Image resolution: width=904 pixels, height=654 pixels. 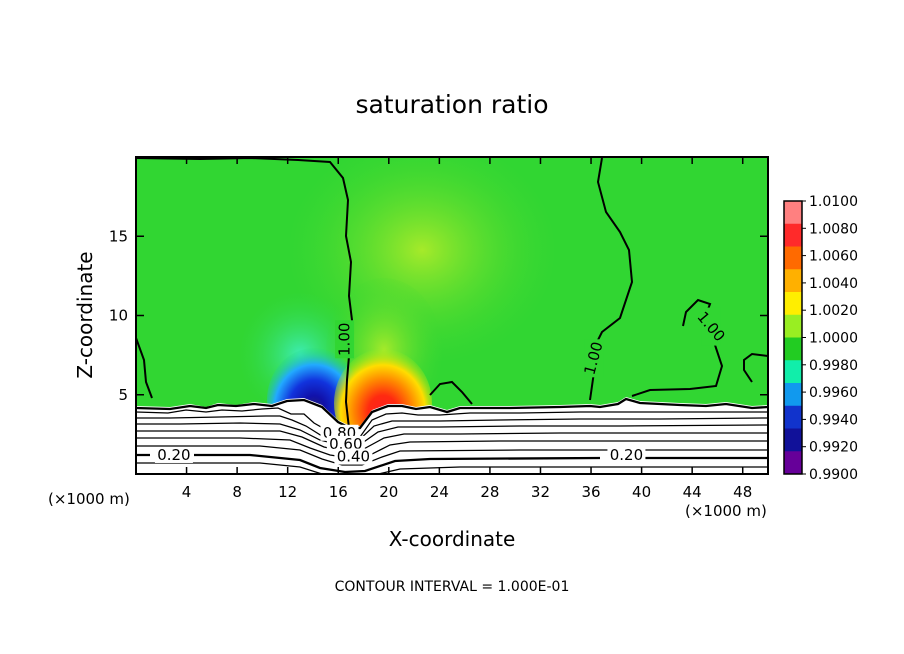 What do you see at coordinates (118, 316) in the screenshot?
I see `y-tick-label: 10` at bounding box center [118, 316].